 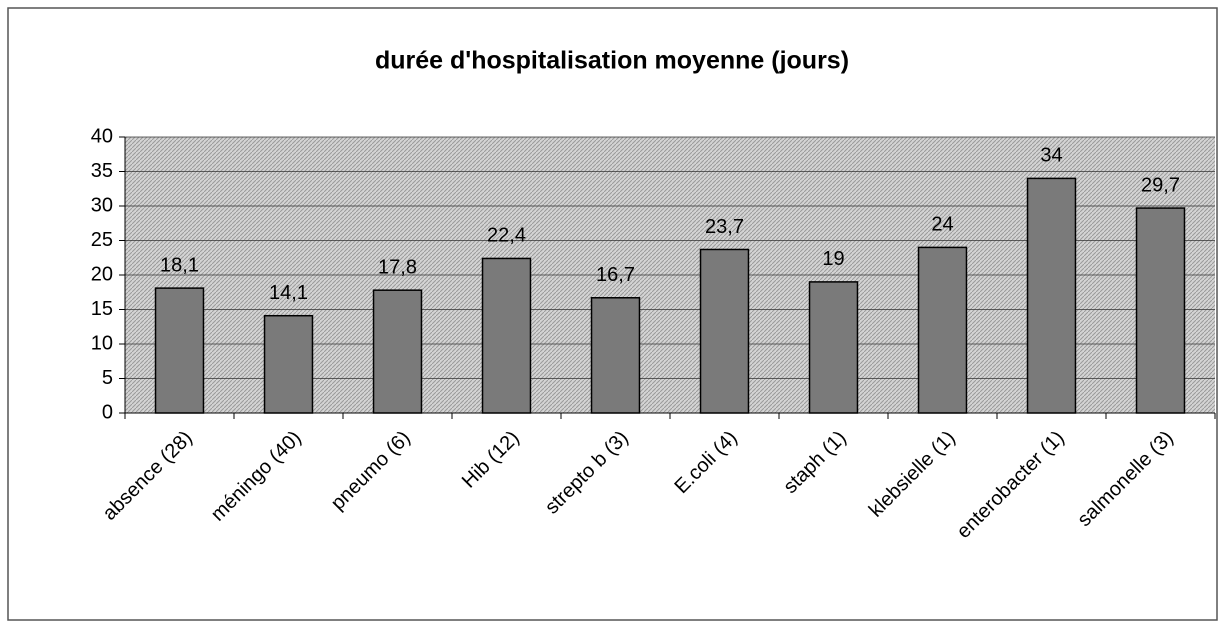 I want to click on y-tick-label: 20, so click(x=102, y=274).